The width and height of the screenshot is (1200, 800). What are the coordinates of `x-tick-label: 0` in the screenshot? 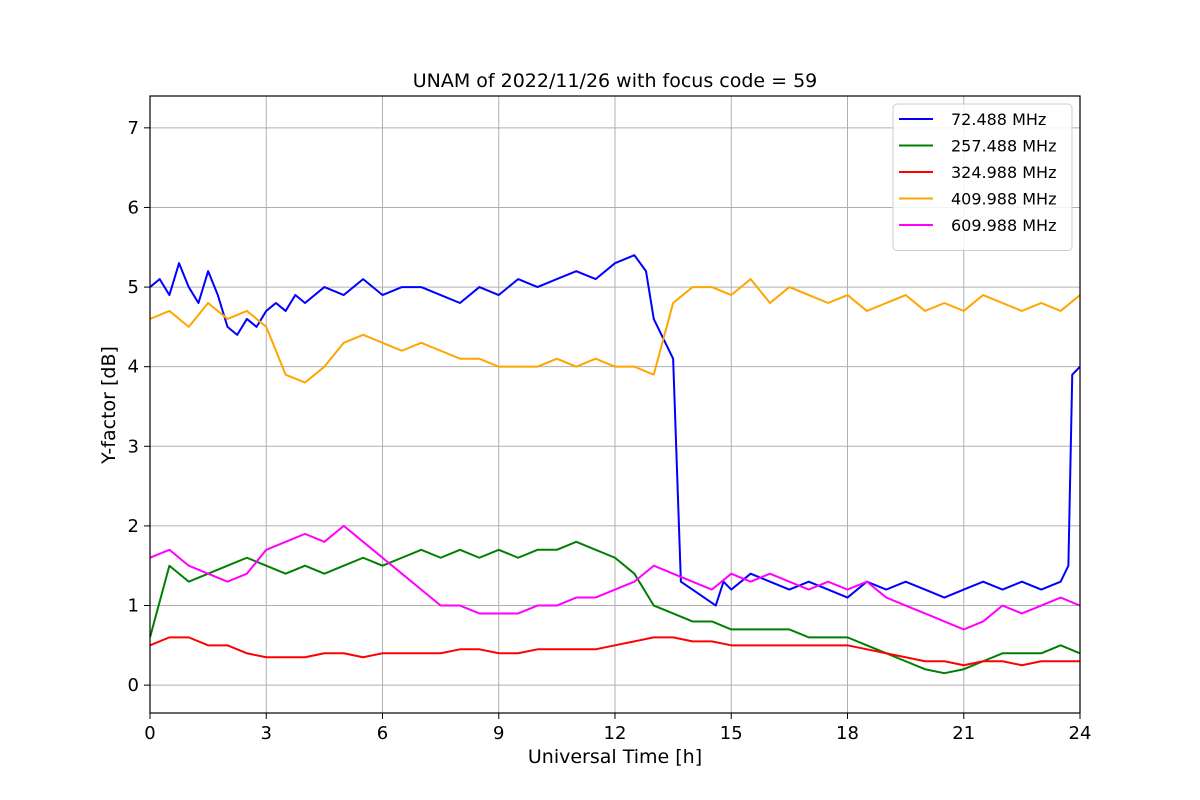 It's located at (149, 733).